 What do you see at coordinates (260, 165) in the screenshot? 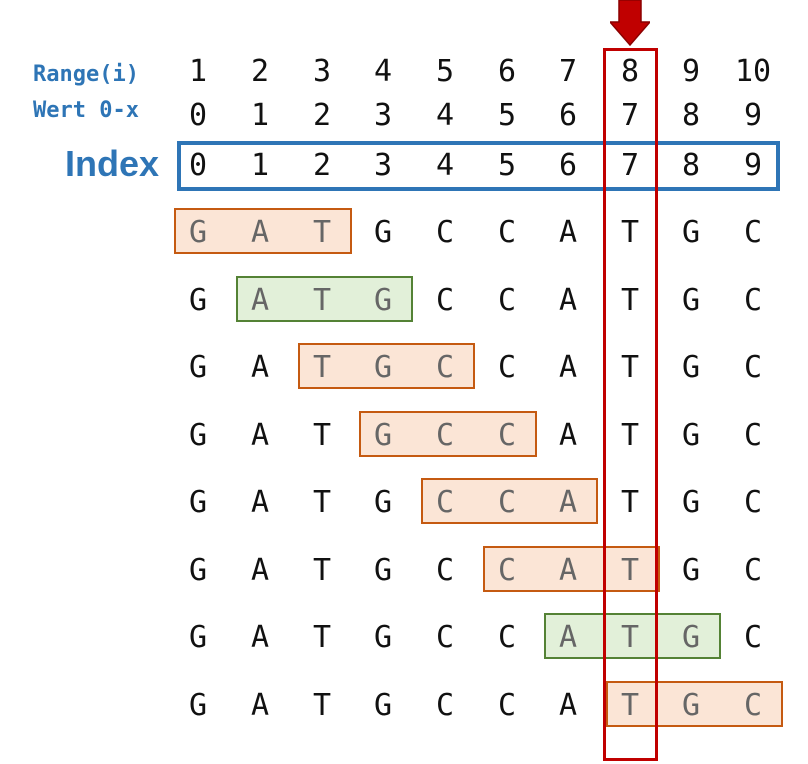
I see `index-value: 1` at bounding box center [260, 165].